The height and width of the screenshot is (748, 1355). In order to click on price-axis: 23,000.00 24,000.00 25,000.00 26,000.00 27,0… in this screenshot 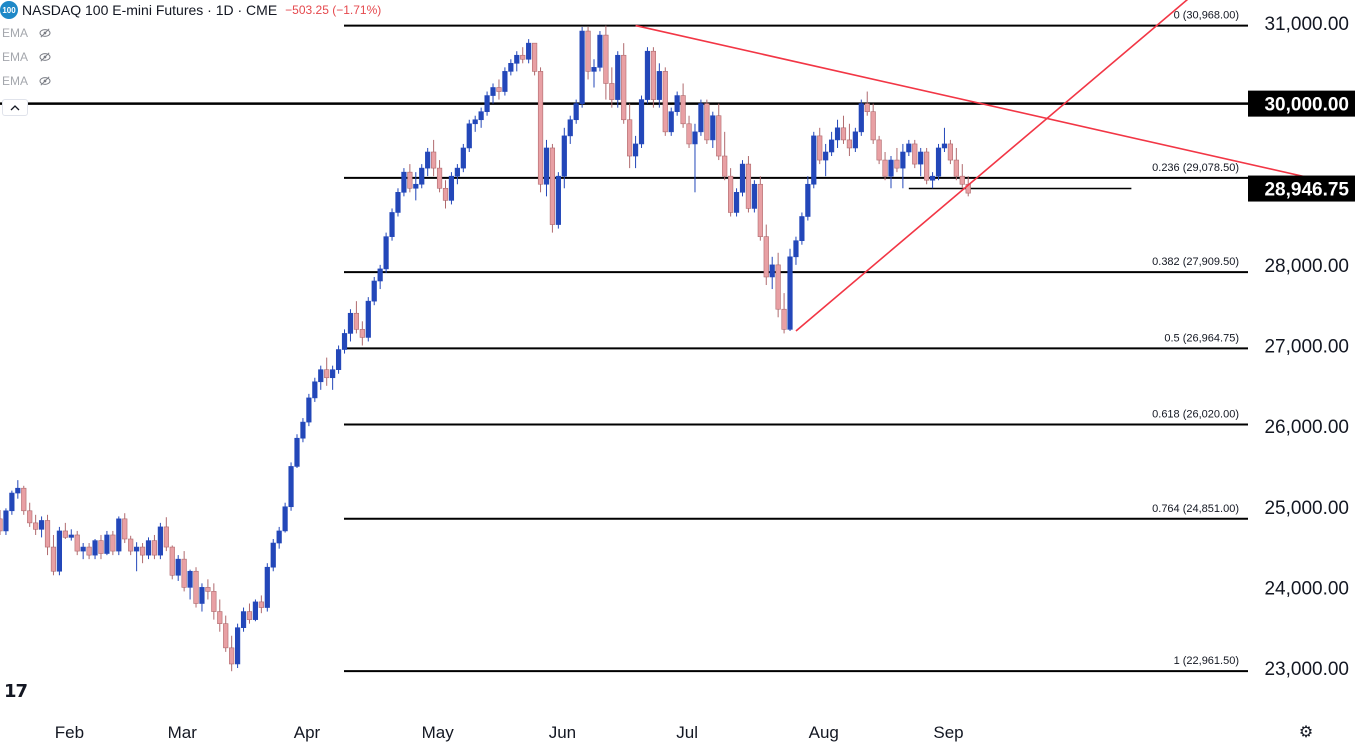, I will do `click(1301, 347)`.